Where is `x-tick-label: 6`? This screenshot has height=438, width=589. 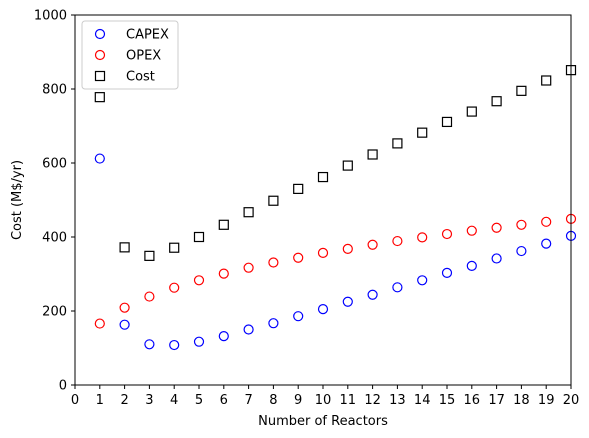
x-tick-label: 6 is located at coordinates (224, 400).